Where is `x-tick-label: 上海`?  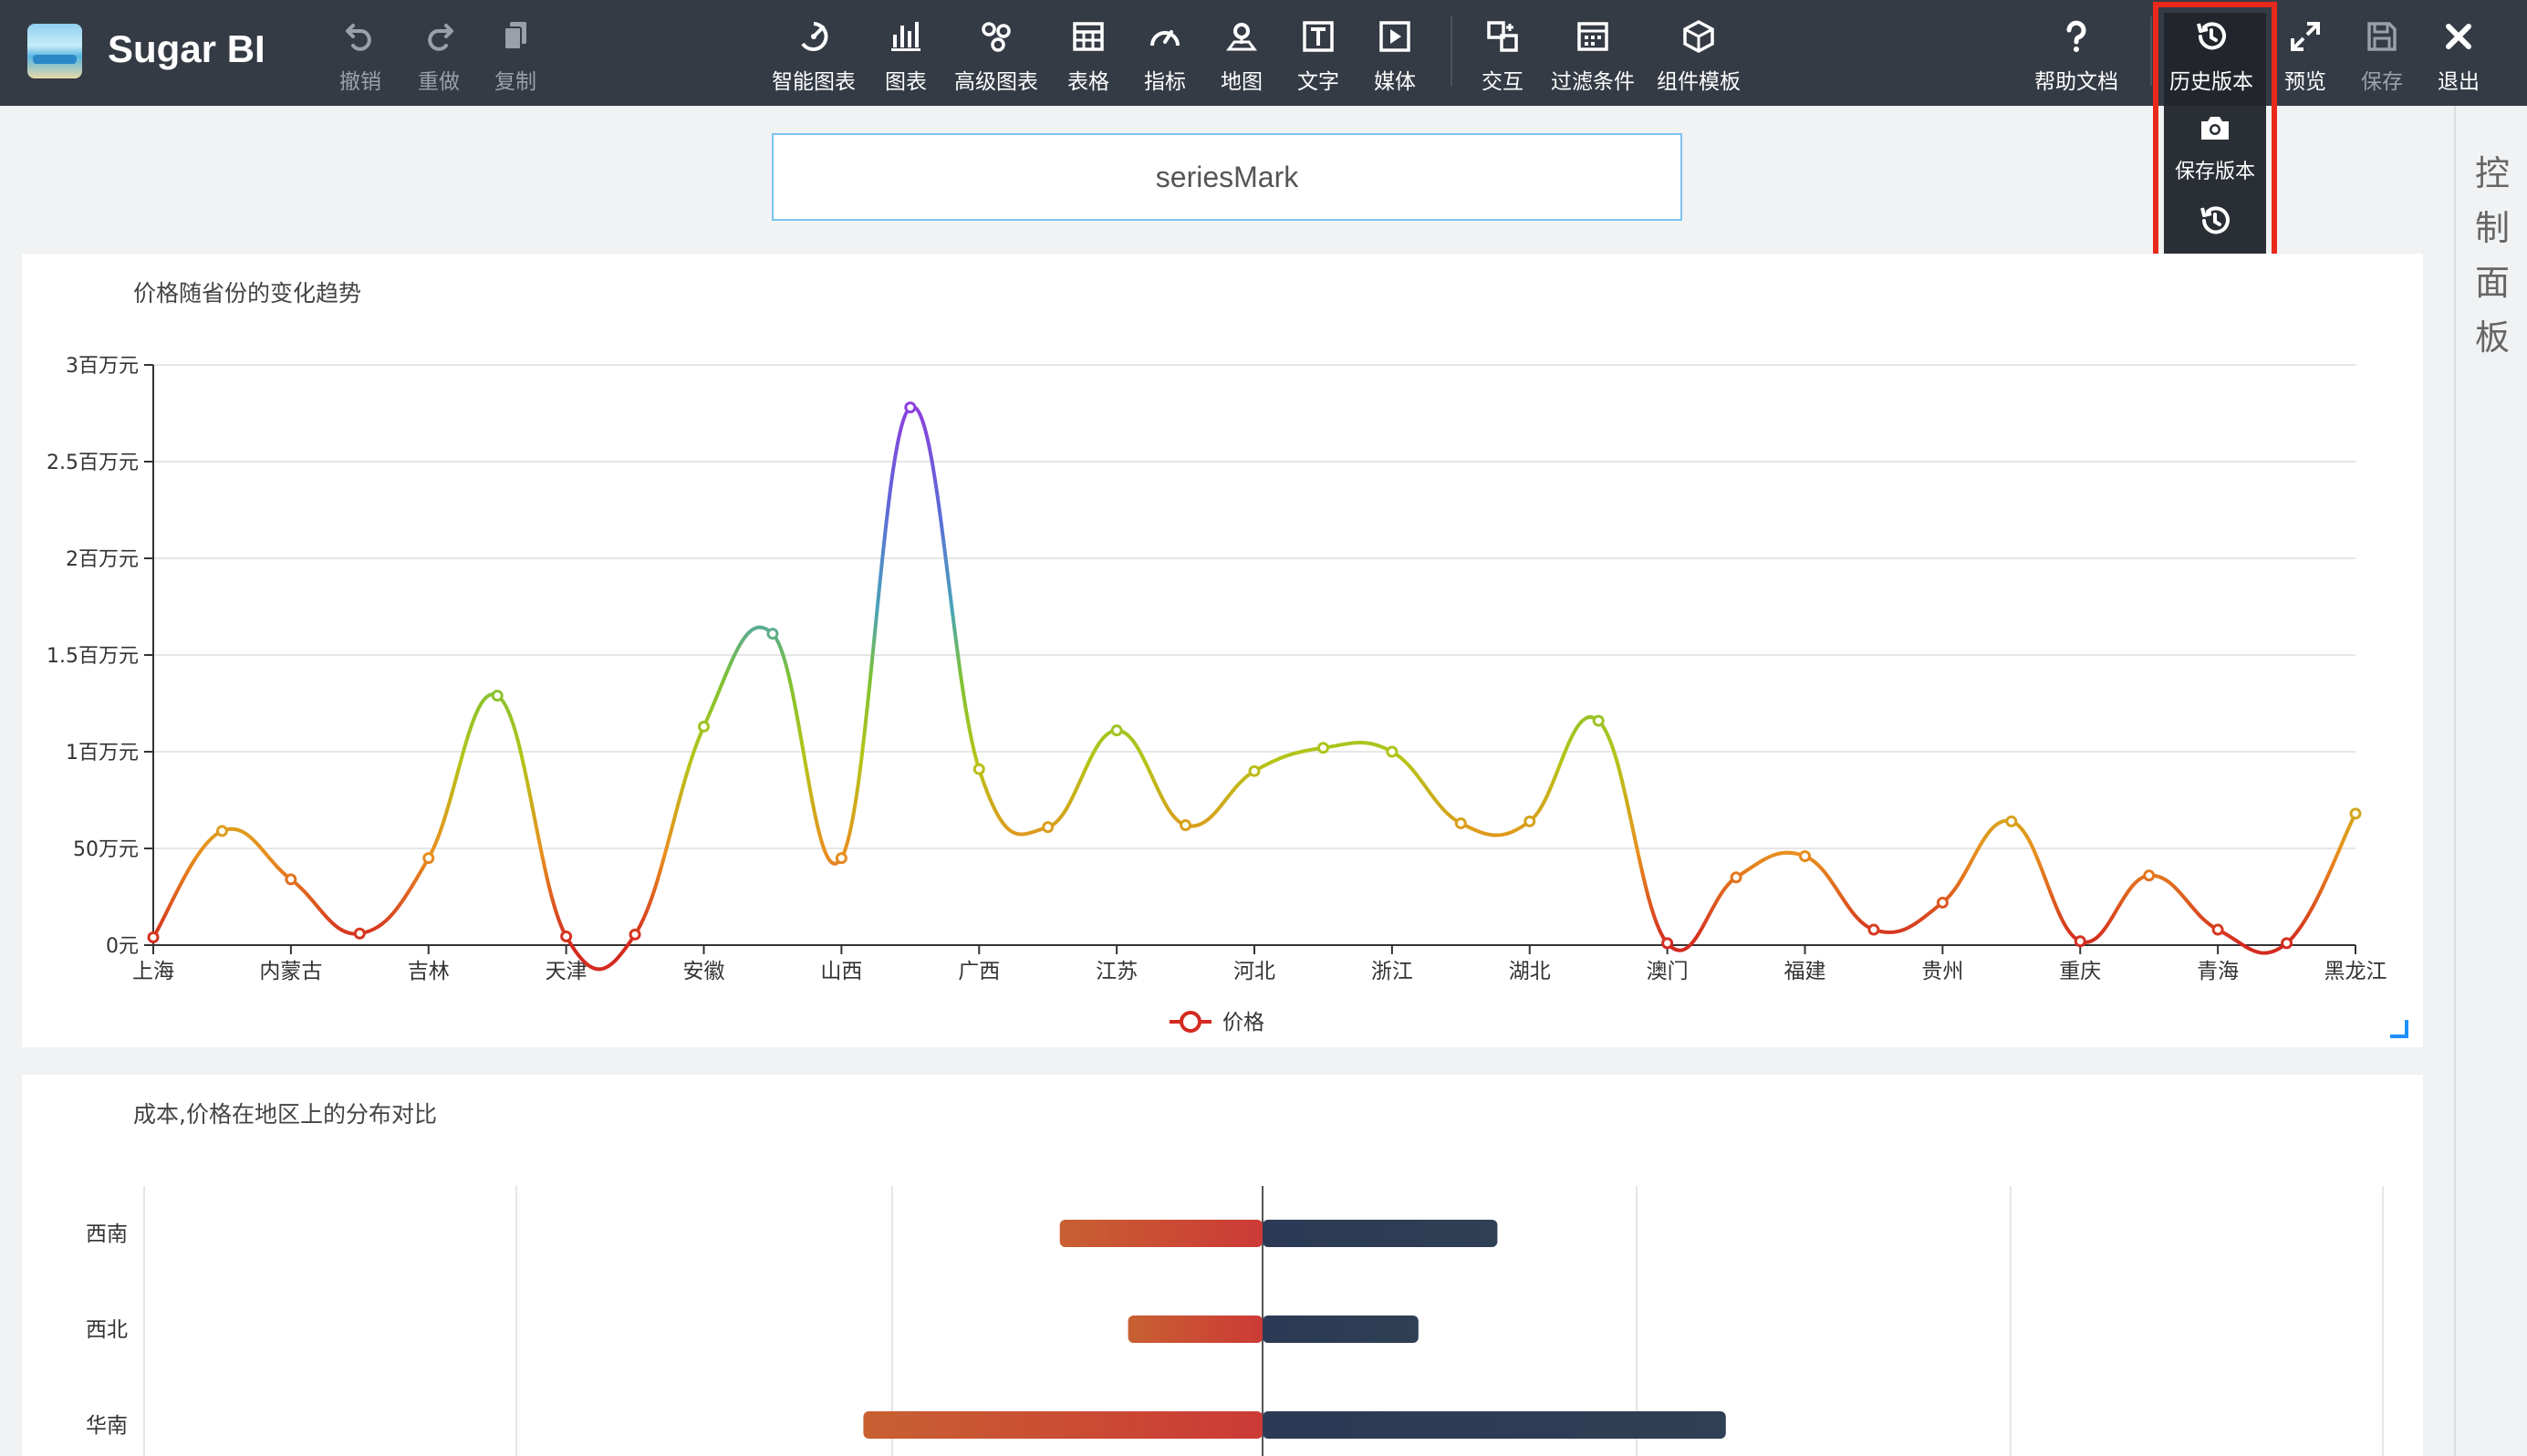 x-tick-label: 上海 is located at coordinates (153, 972).